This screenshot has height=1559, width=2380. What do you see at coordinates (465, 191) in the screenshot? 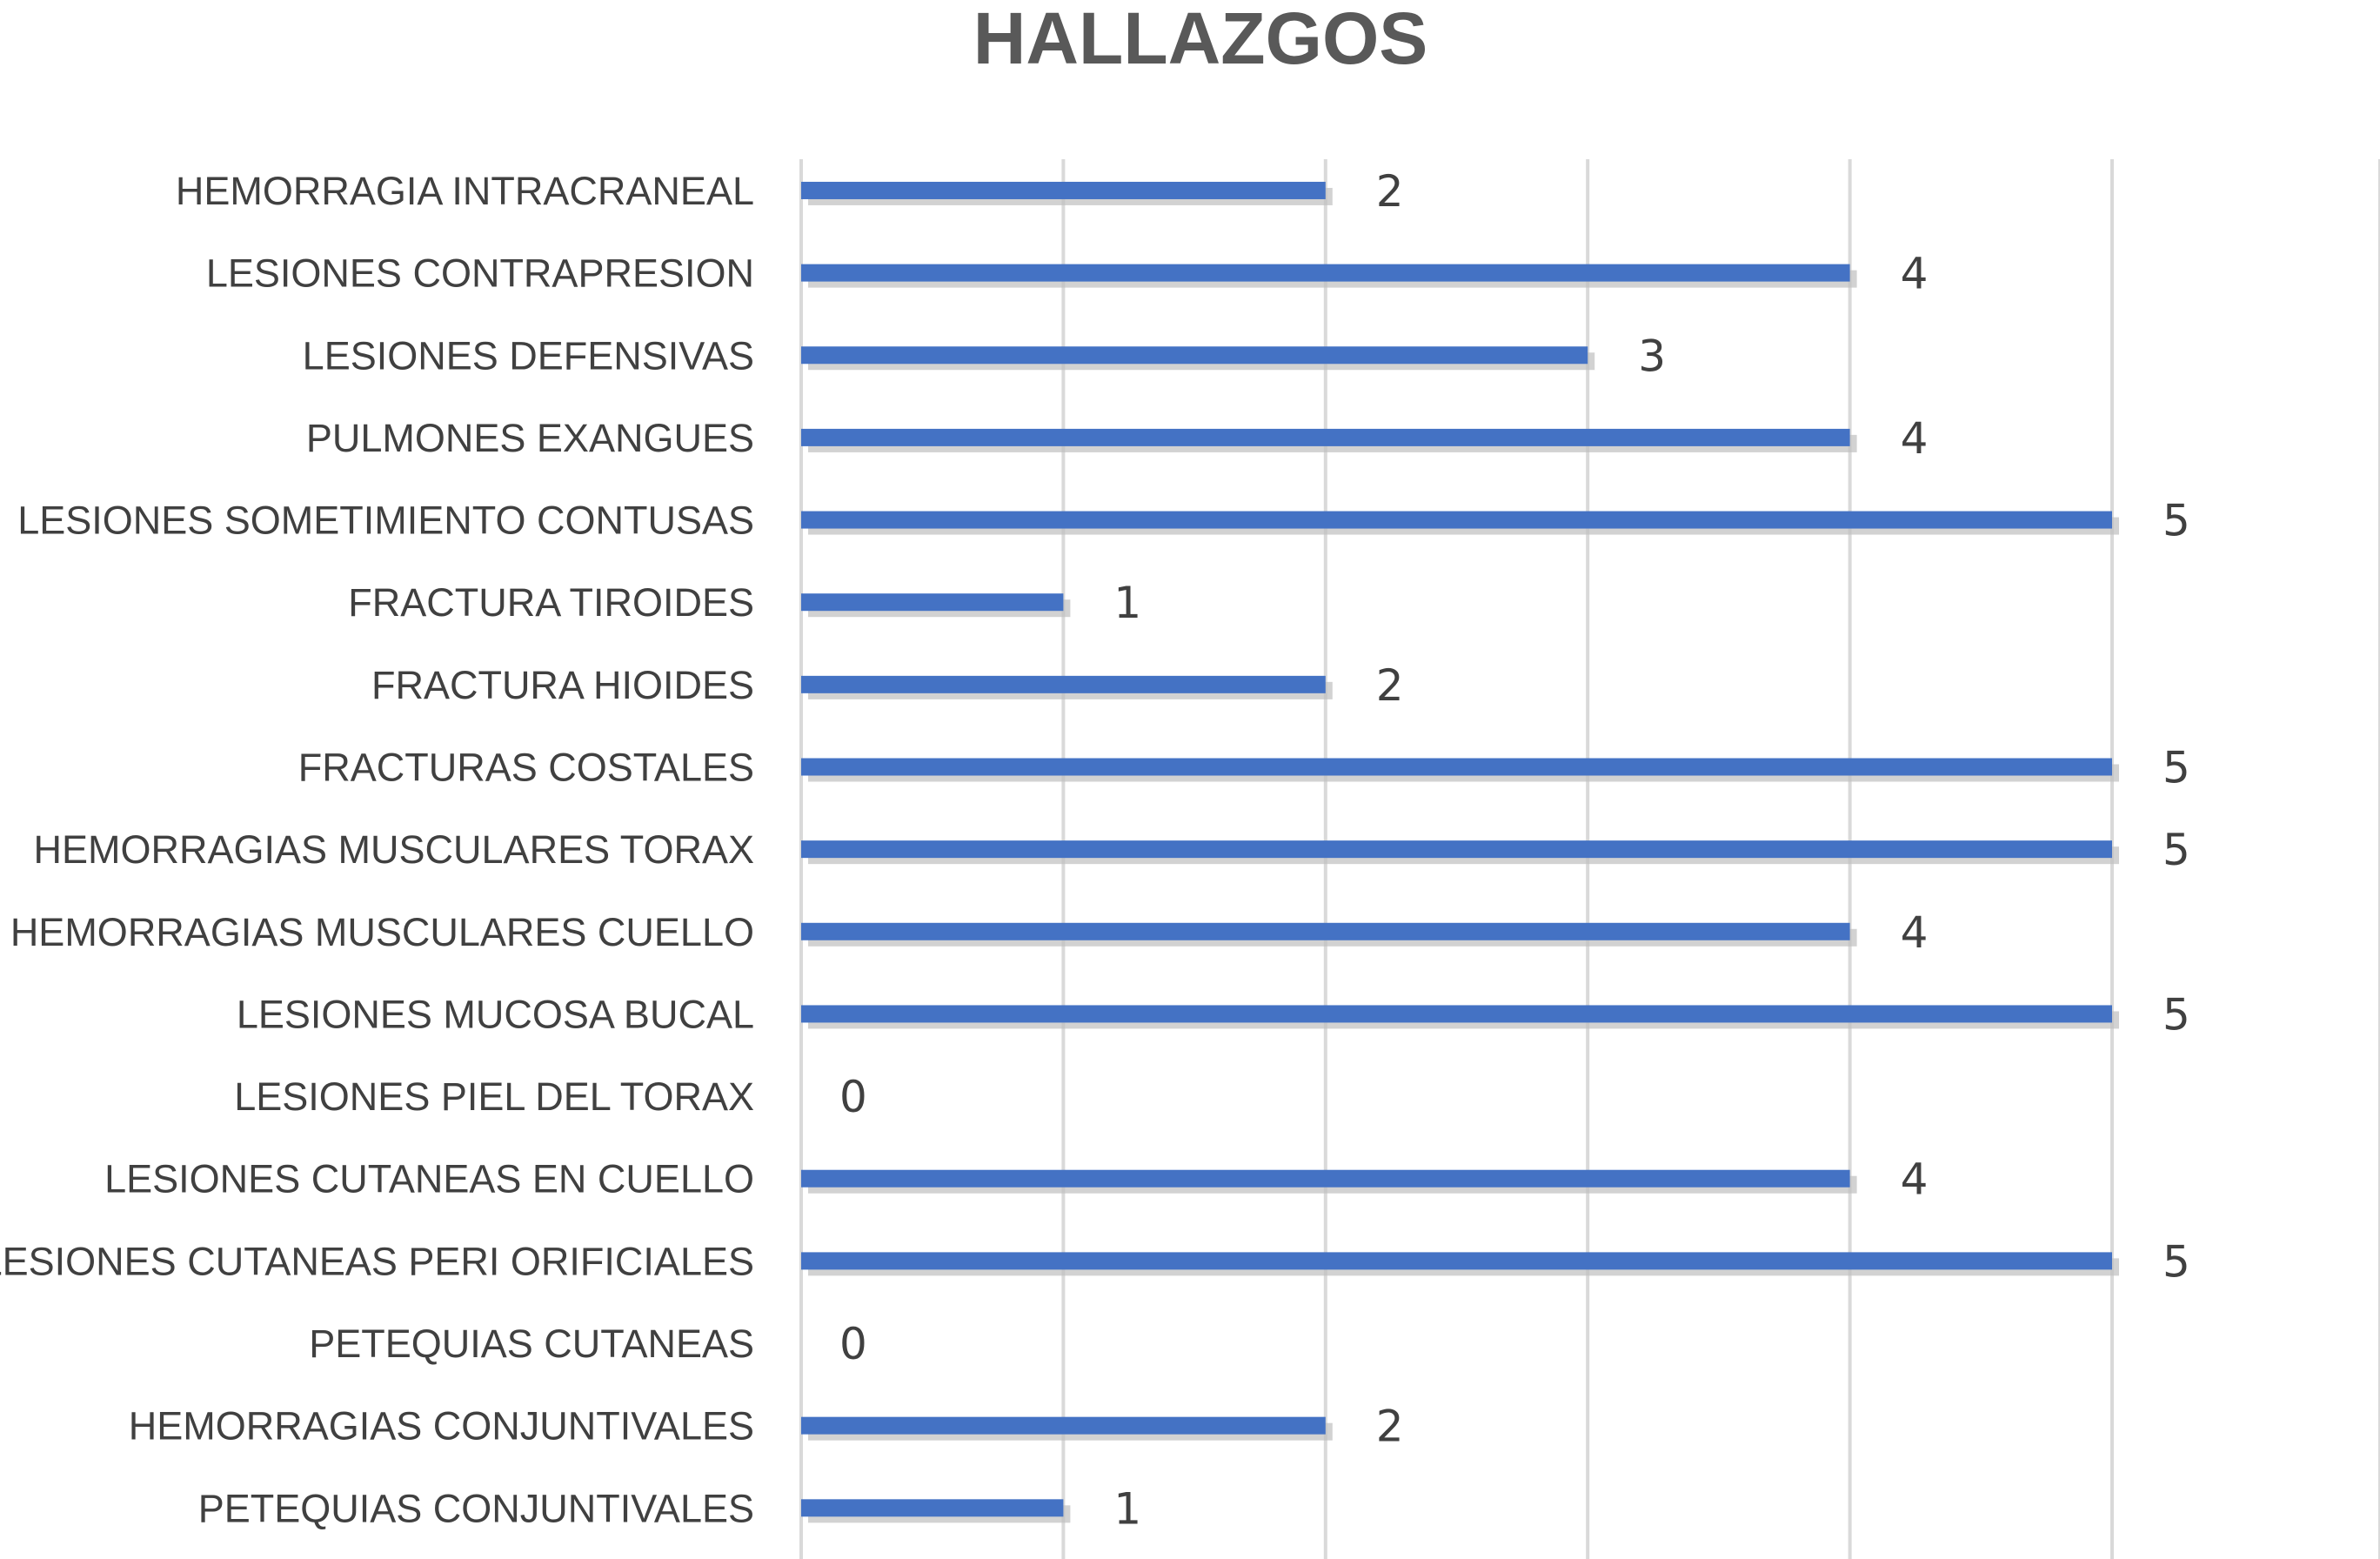
I see `category-label: HEMORRAGIA INTRACRANEAL` at bounding box center [465, 191].